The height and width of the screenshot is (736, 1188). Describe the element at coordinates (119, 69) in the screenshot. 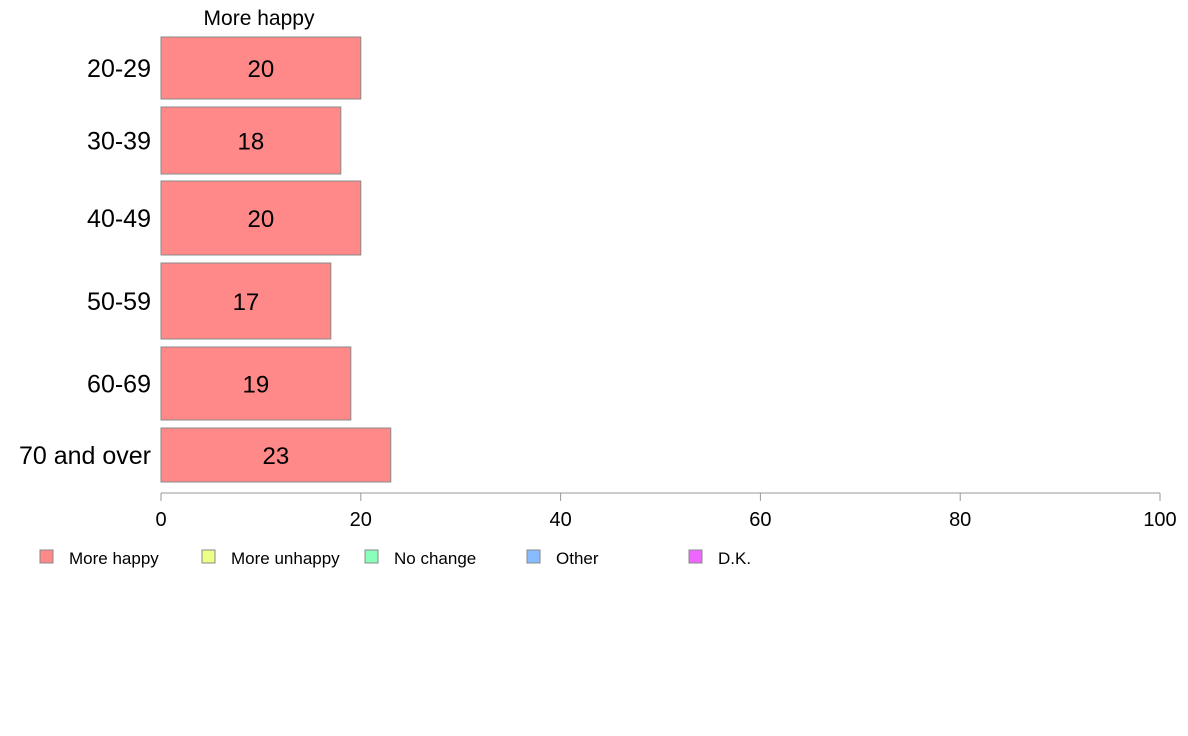

I see `category-label: 20-29` at that location.